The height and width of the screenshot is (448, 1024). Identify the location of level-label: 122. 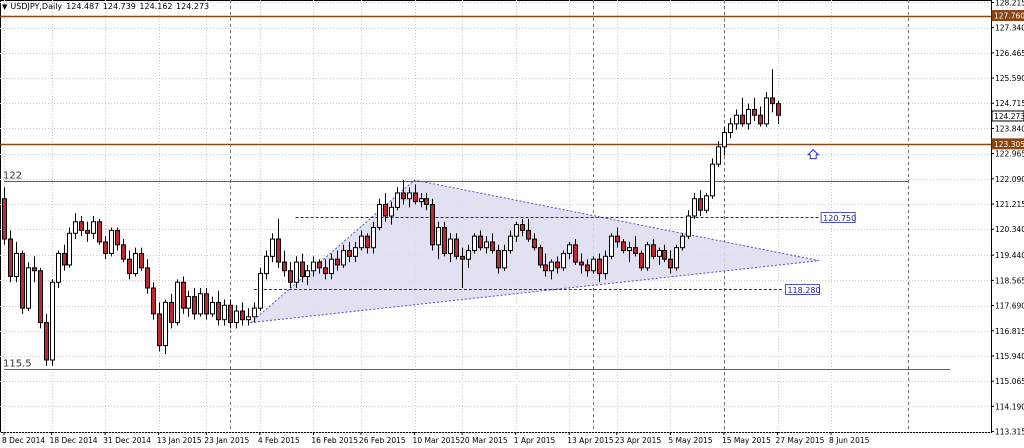
(12, 176).